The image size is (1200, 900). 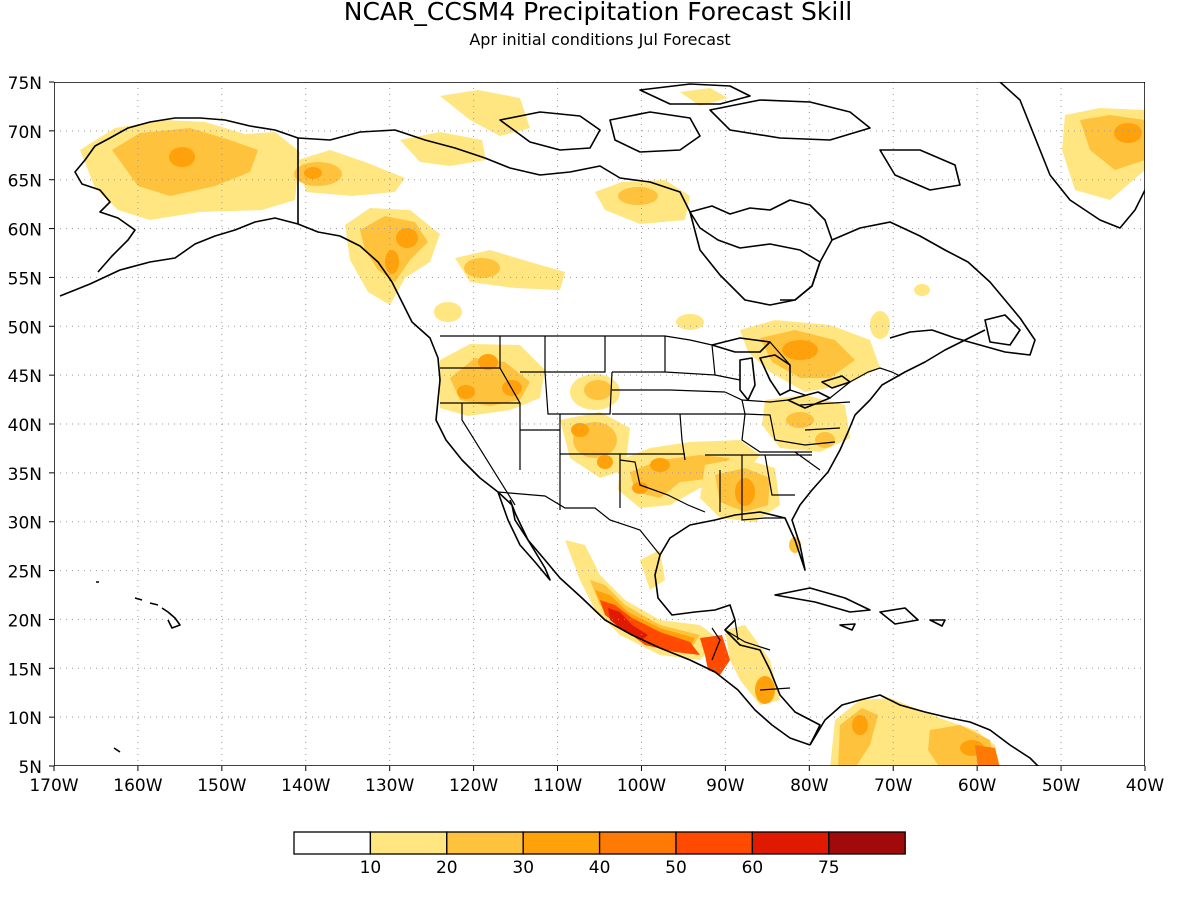 What do you see at coordinates (305, 786) in the screenshot?
I see `longitude-tick-label: 140W` at bounding box center [305, 786].